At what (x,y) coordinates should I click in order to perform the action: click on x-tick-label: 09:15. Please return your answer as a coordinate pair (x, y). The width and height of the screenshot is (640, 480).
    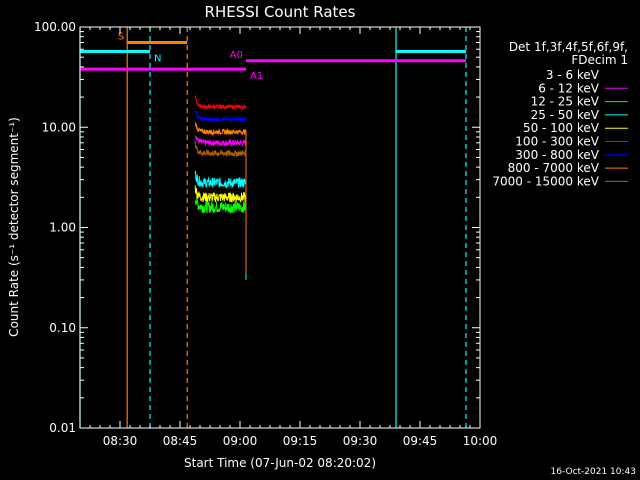
    Looking at the image, I should click on (300, 441).